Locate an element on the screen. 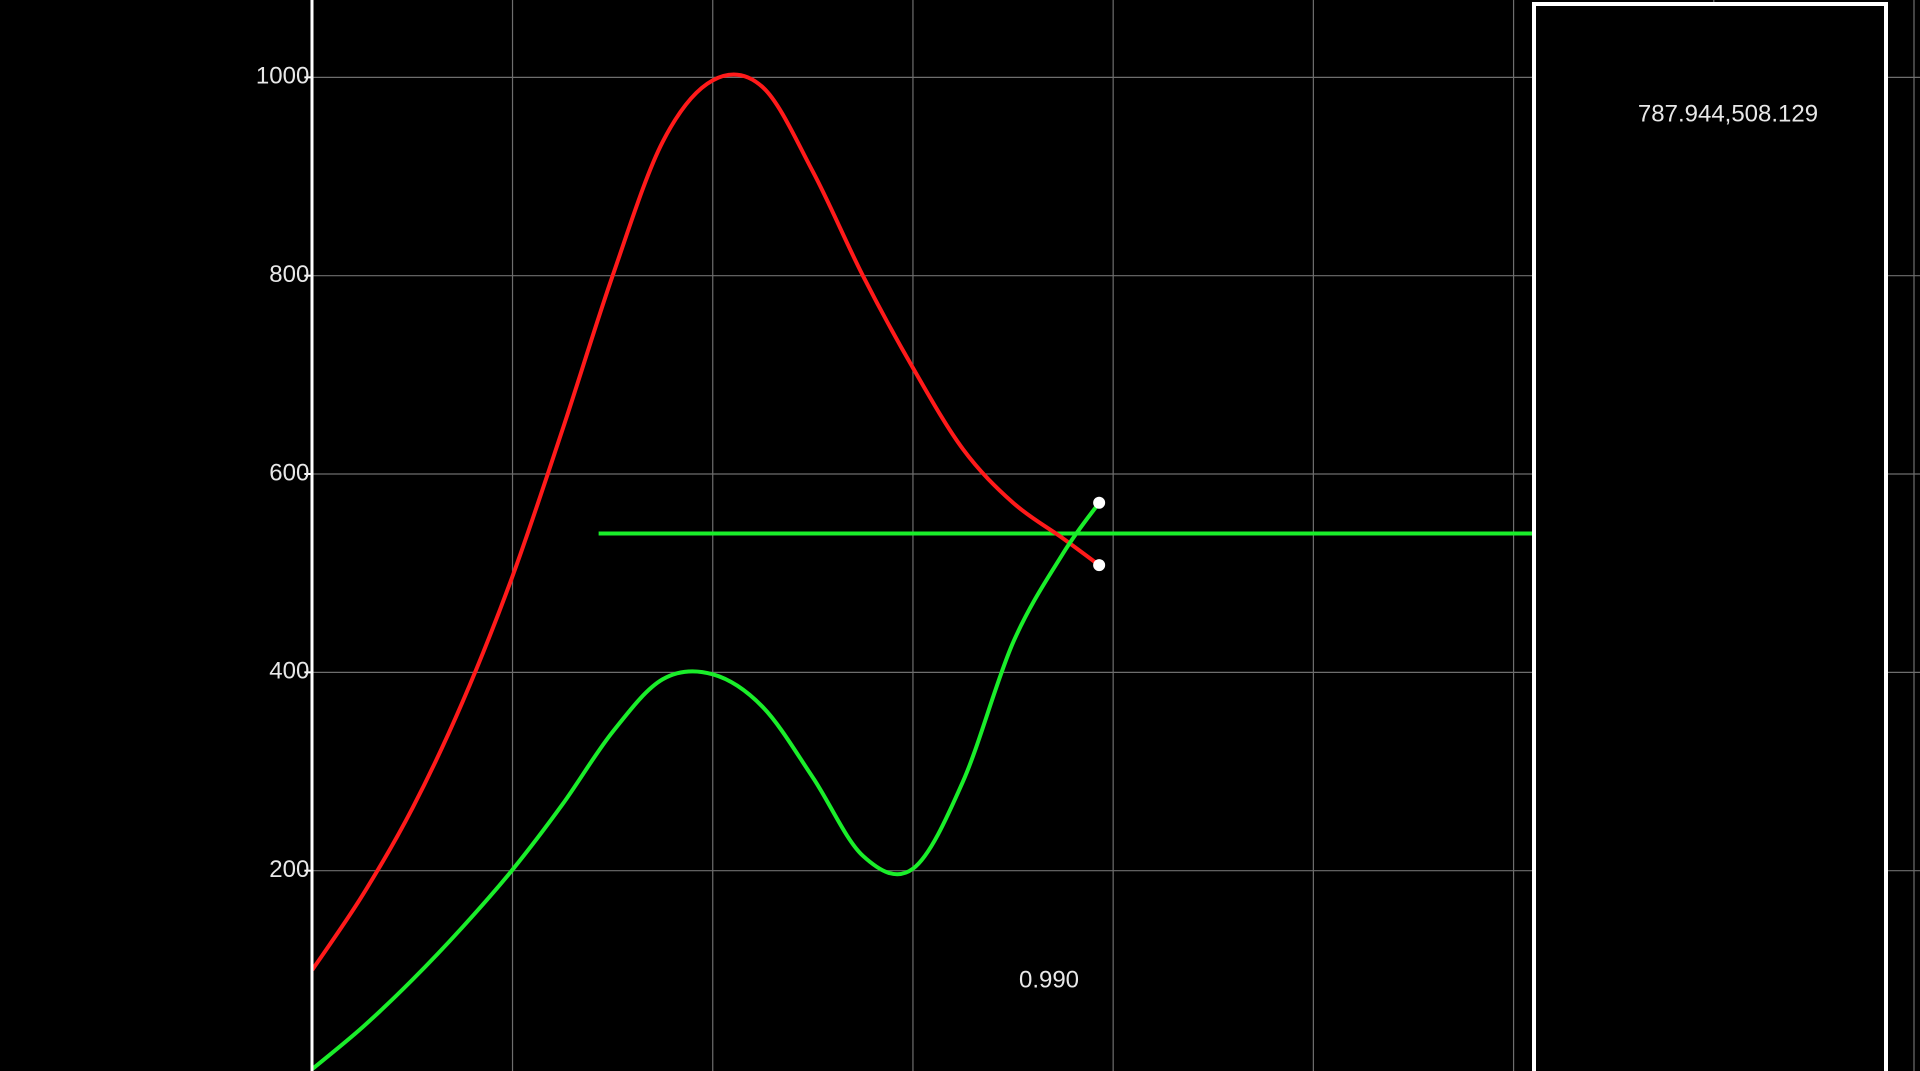  y-axis-labels: 200 400 600 800 1000 is located at coordinates (284, 473).